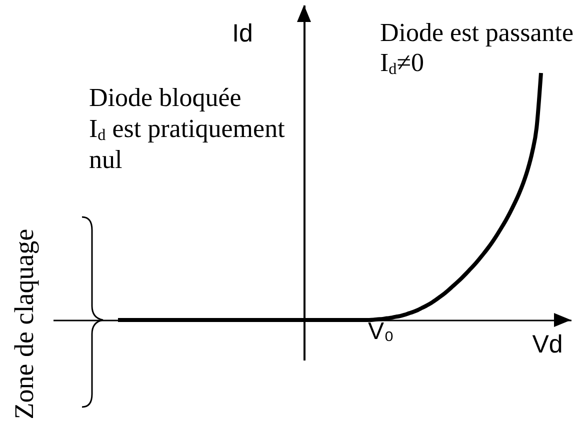 The width and height of the screenshot is (576, 421). What do you see at coordinates (187, 128) in the screenshot?
I see `annotation: Diode bloquée I$_{d}$ est pratiquement nul` at bounding box center [187, 128].